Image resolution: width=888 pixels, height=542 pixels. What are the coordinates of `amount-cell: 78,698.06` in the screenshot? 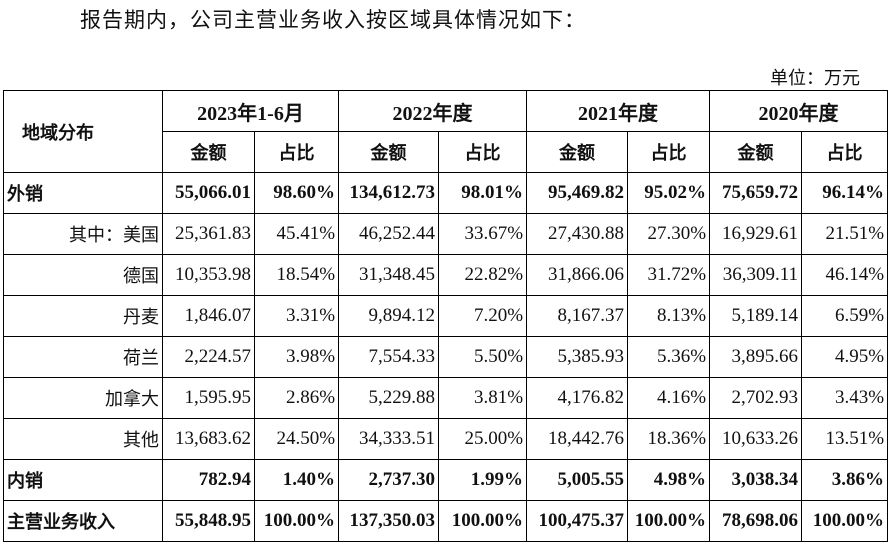 It's located at (756, 521).